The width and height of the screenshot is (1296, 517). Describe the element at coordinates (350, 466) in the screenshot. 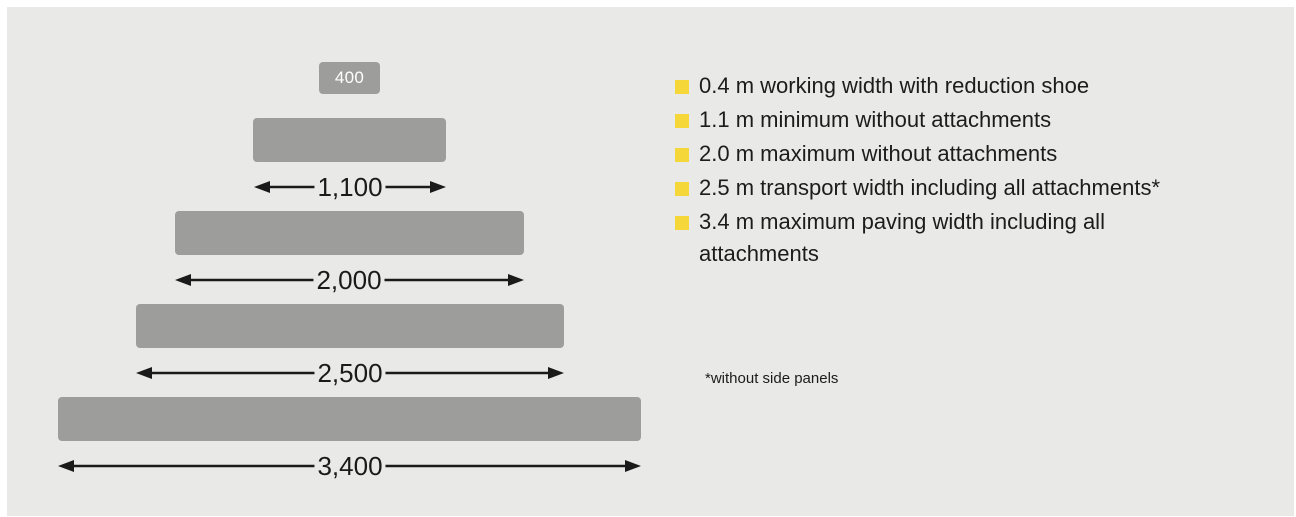

I see `dimension-label-3400: 3,400` at that location.